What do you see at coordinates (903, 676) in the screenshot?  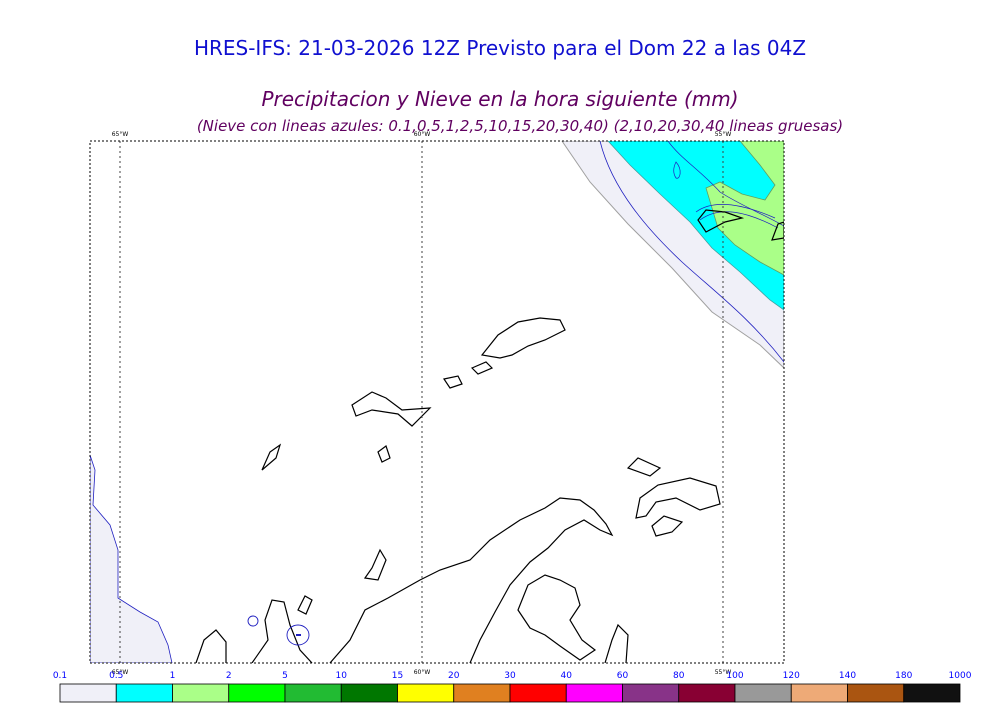 I see `legend-label: 180` at bounding box center [903, 676].